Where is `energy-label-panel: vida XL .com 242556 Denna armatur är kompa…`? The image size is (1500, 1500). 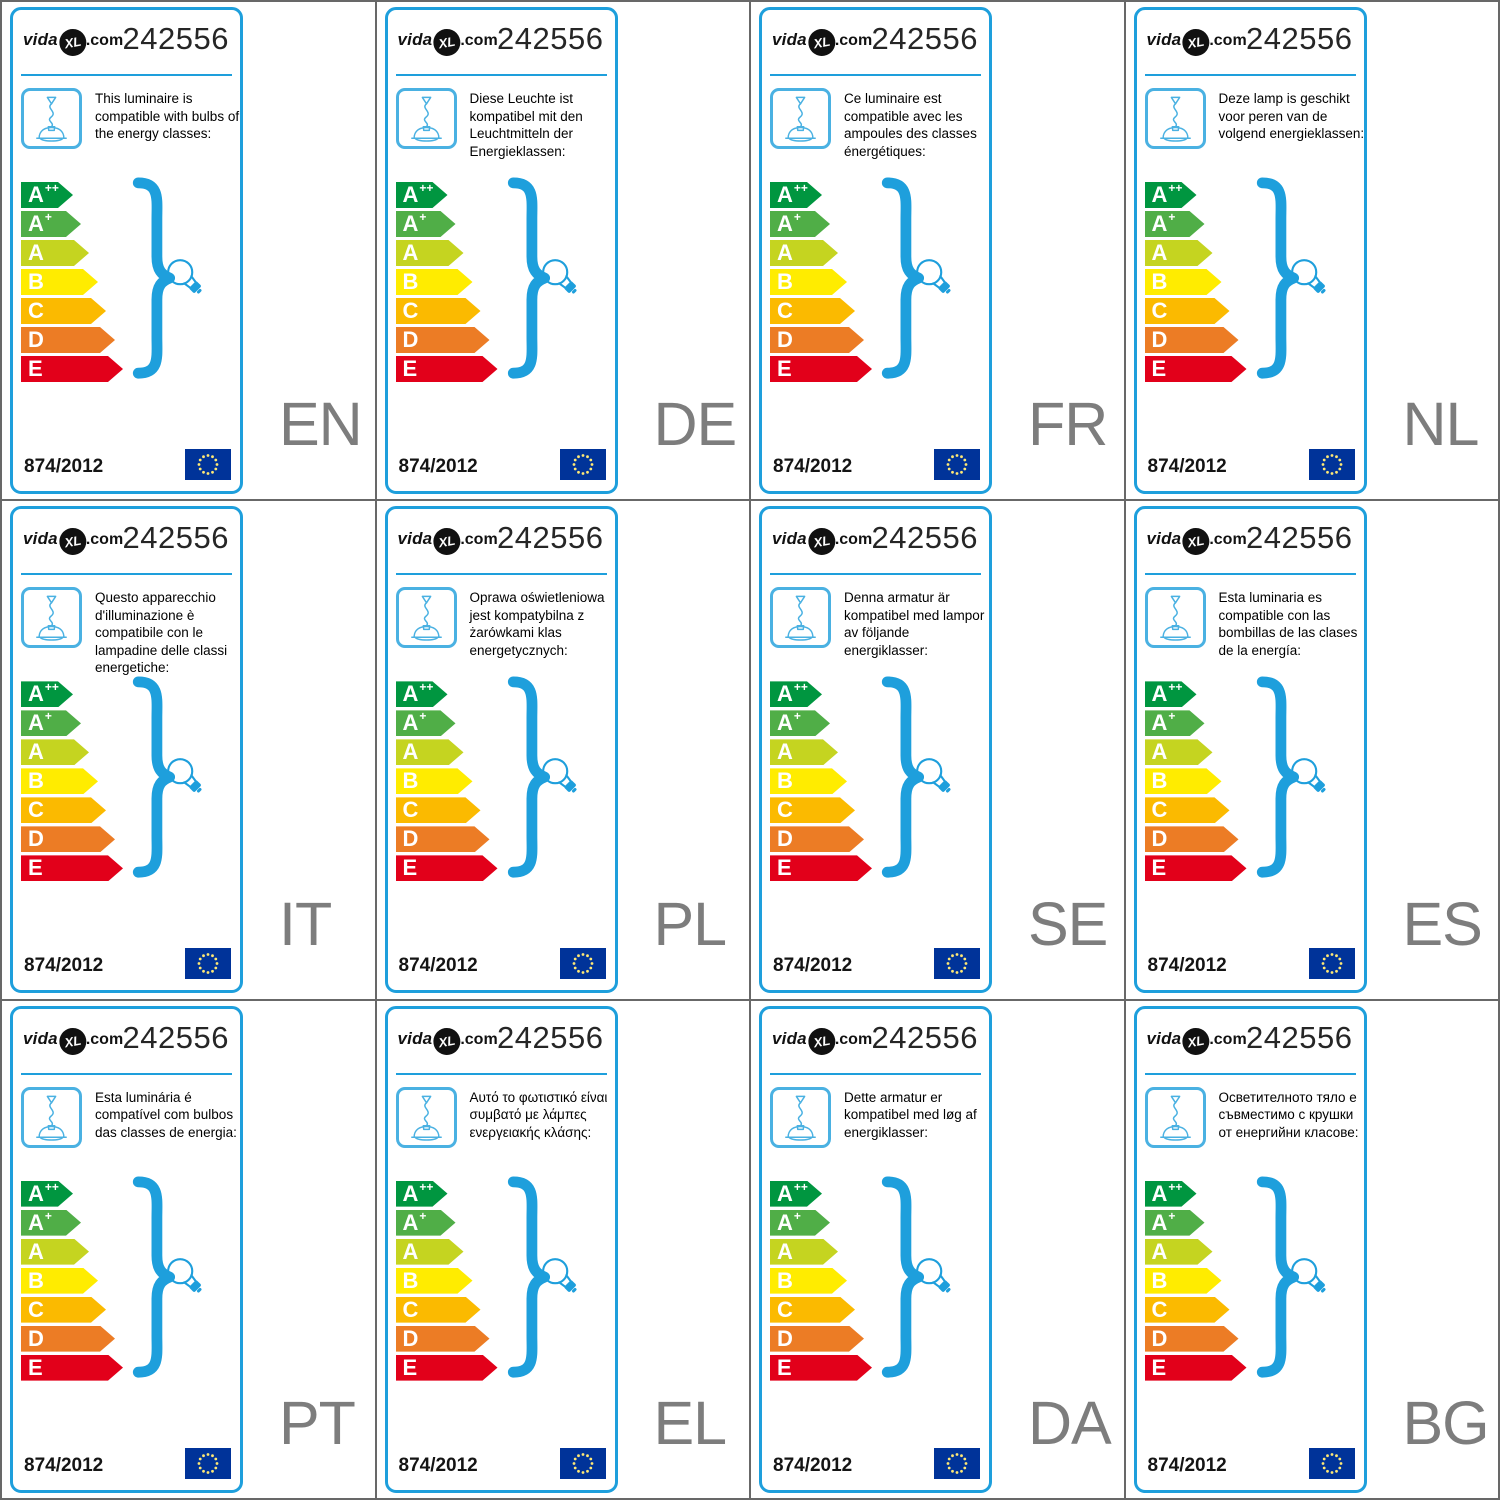
energy-label-panel: vida XL .com 242556 Denna armatur är kompa… is located at coordinates (937, 750).